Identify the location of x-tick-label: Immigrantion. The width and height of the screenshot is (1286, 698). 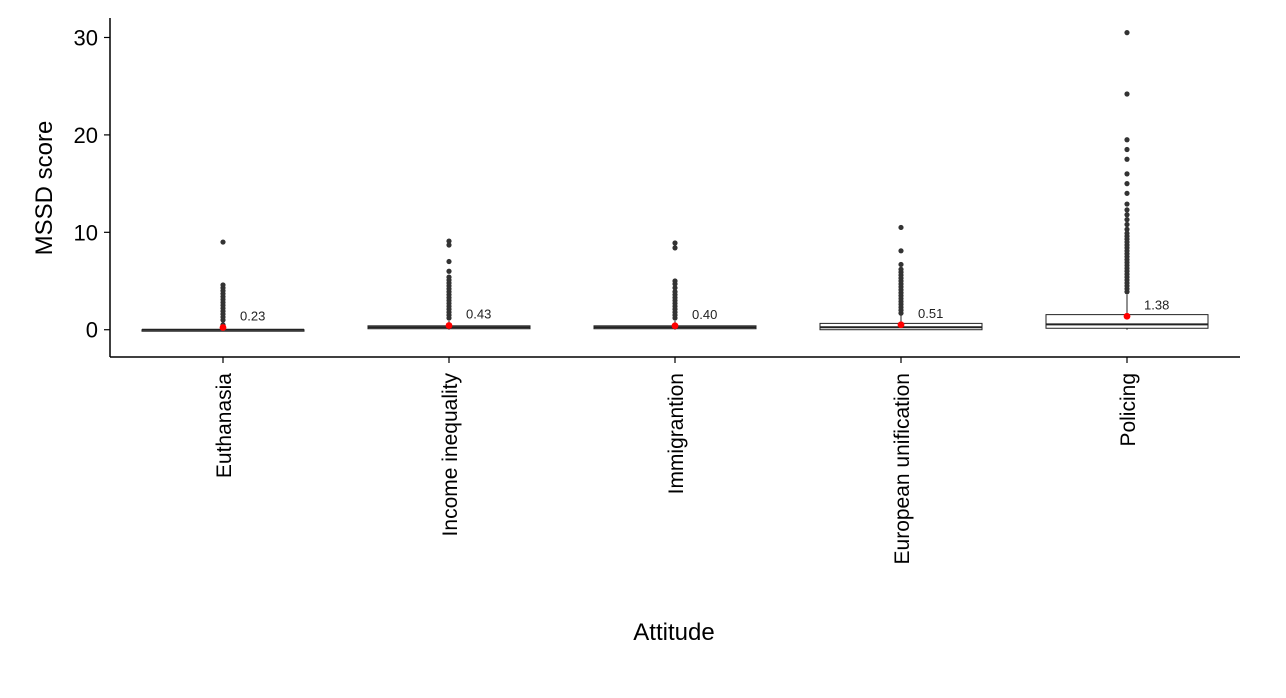
(676, 433).